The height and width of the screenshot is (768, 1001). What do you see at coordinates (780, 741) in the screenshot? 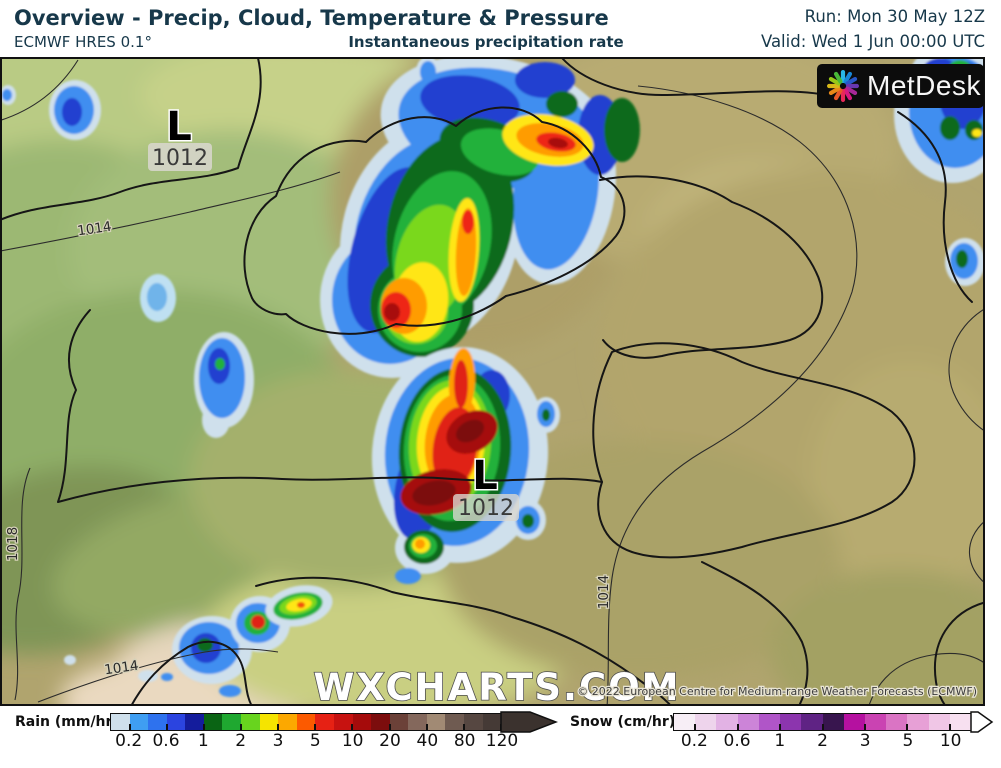
I see `snow-tick-label: 1` at bounding box center [780, 741].